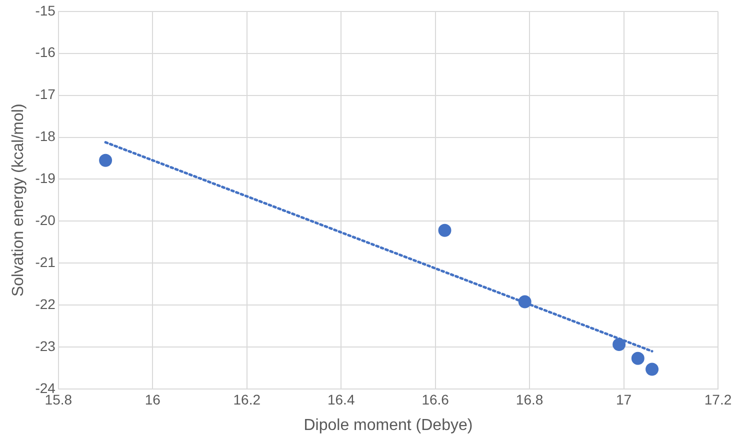 This screenshot has height=444, width=748. Describe the element at coordinates (152, 399) in the screenshot. I see `x-tick-label: 16` at that location.